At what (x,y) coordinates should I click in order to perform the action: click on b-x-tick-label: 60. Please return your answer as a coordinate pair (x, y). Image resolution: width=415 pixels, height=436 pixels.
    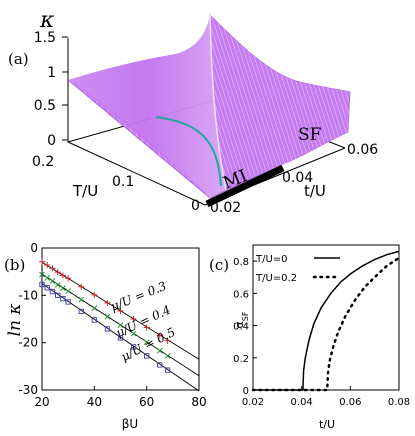
    Looking at the image, I should click on (146, 402).